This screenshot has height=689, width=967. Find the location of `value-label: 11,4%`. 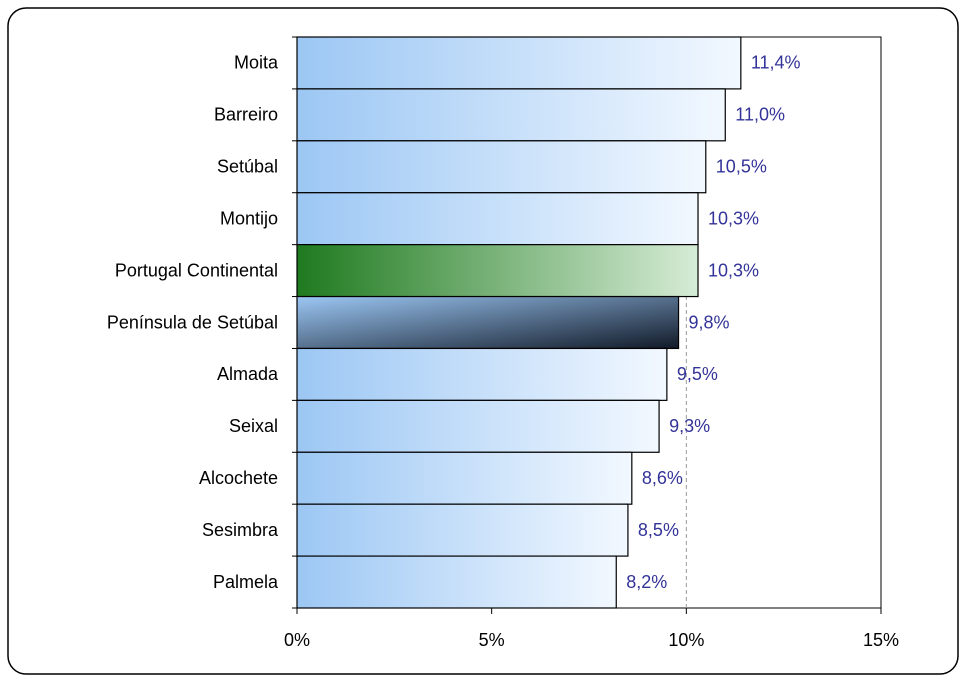

value-label: 11,4% is located at coordinates (776, 63).